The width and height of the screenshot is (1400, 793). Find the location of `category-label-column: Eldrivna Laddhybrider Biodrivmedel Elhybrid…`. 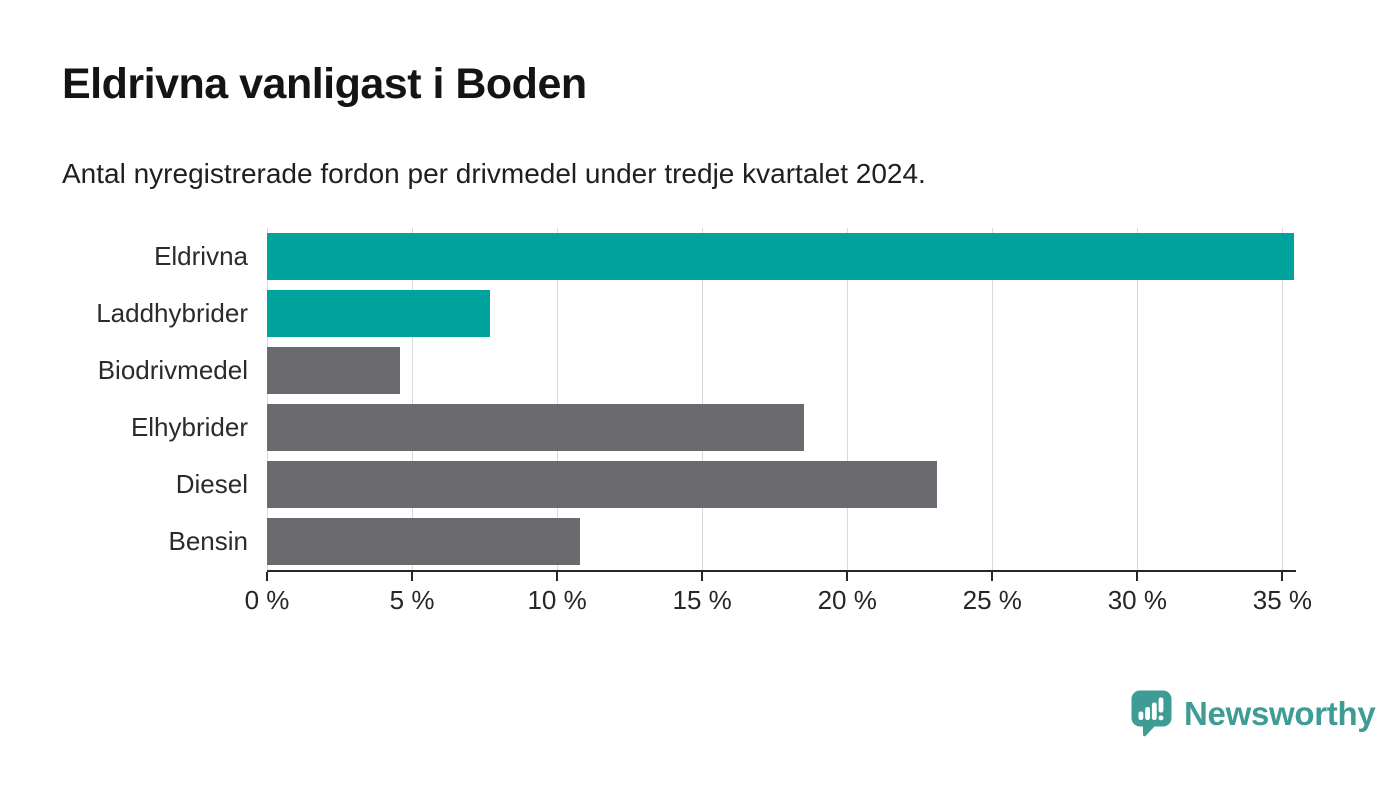

category-label-column: Eldrivna Laddhybrider Biodrivmedel Elhybrid… is located at coordinates (124, 399).